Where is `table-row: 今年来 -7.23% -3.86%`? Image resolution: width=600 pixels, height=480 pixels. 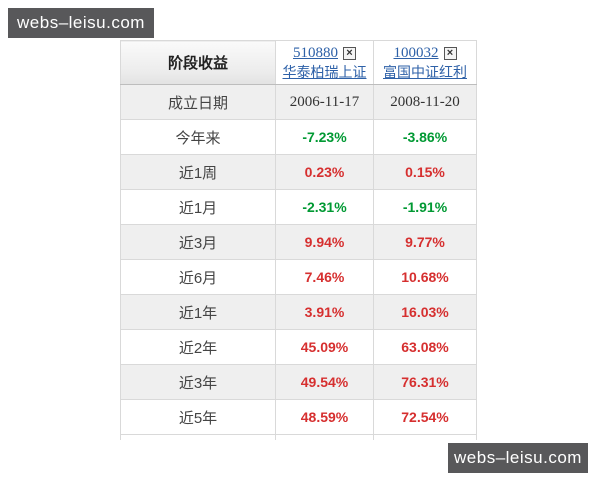 table-row: 今年来 -7.23% -3.86% is located at coordinates (298, 137).